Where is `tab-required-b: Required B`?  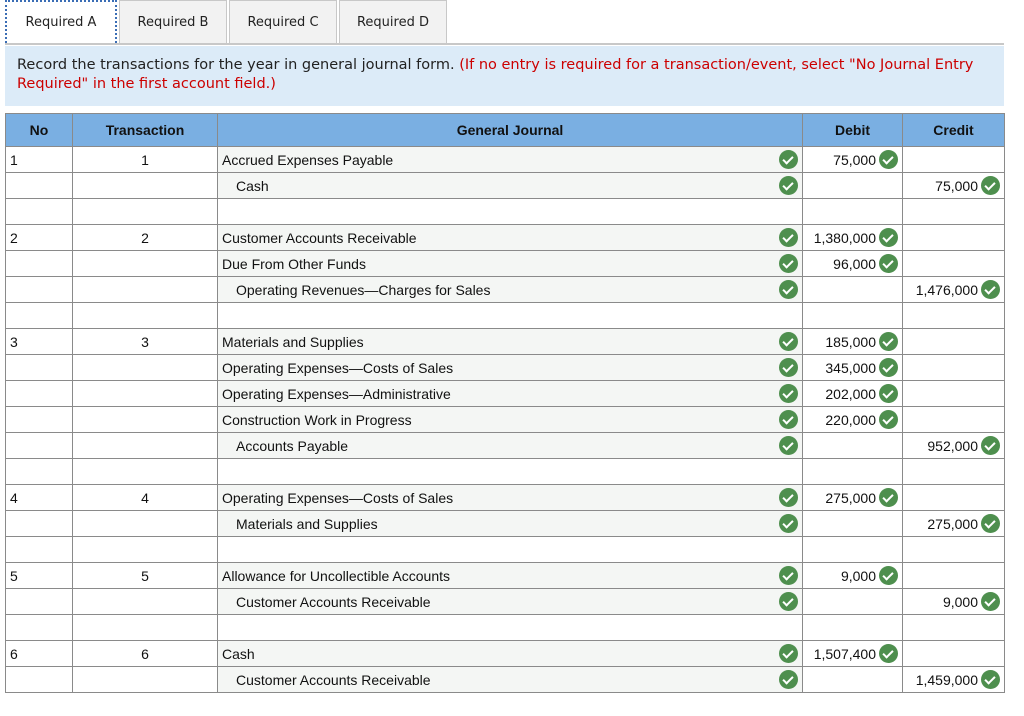
tab-required-b: Required B is located at coordinates (173, 21).